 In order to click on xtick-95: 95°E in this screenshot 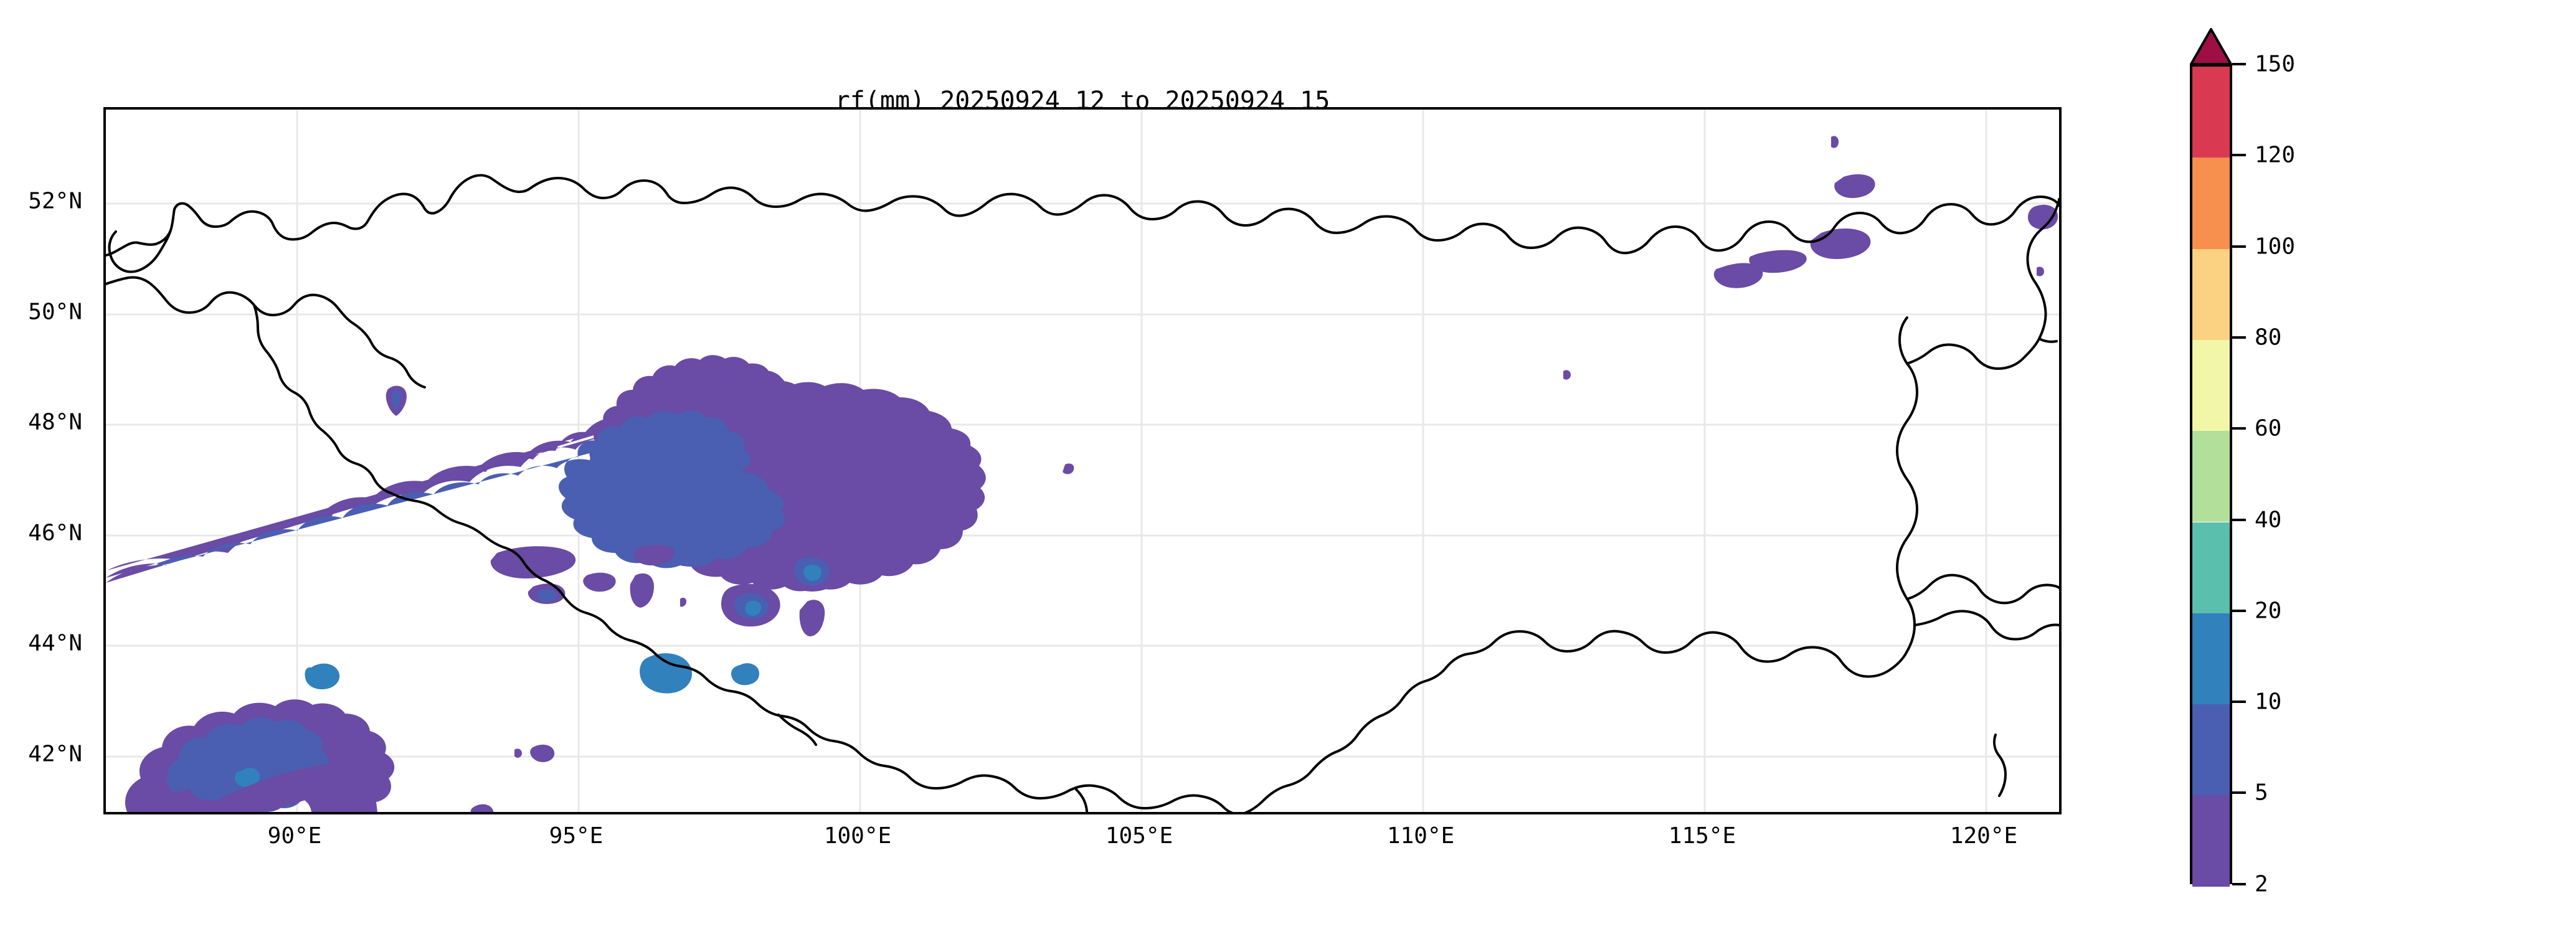, I will do `click(576, 836)`.